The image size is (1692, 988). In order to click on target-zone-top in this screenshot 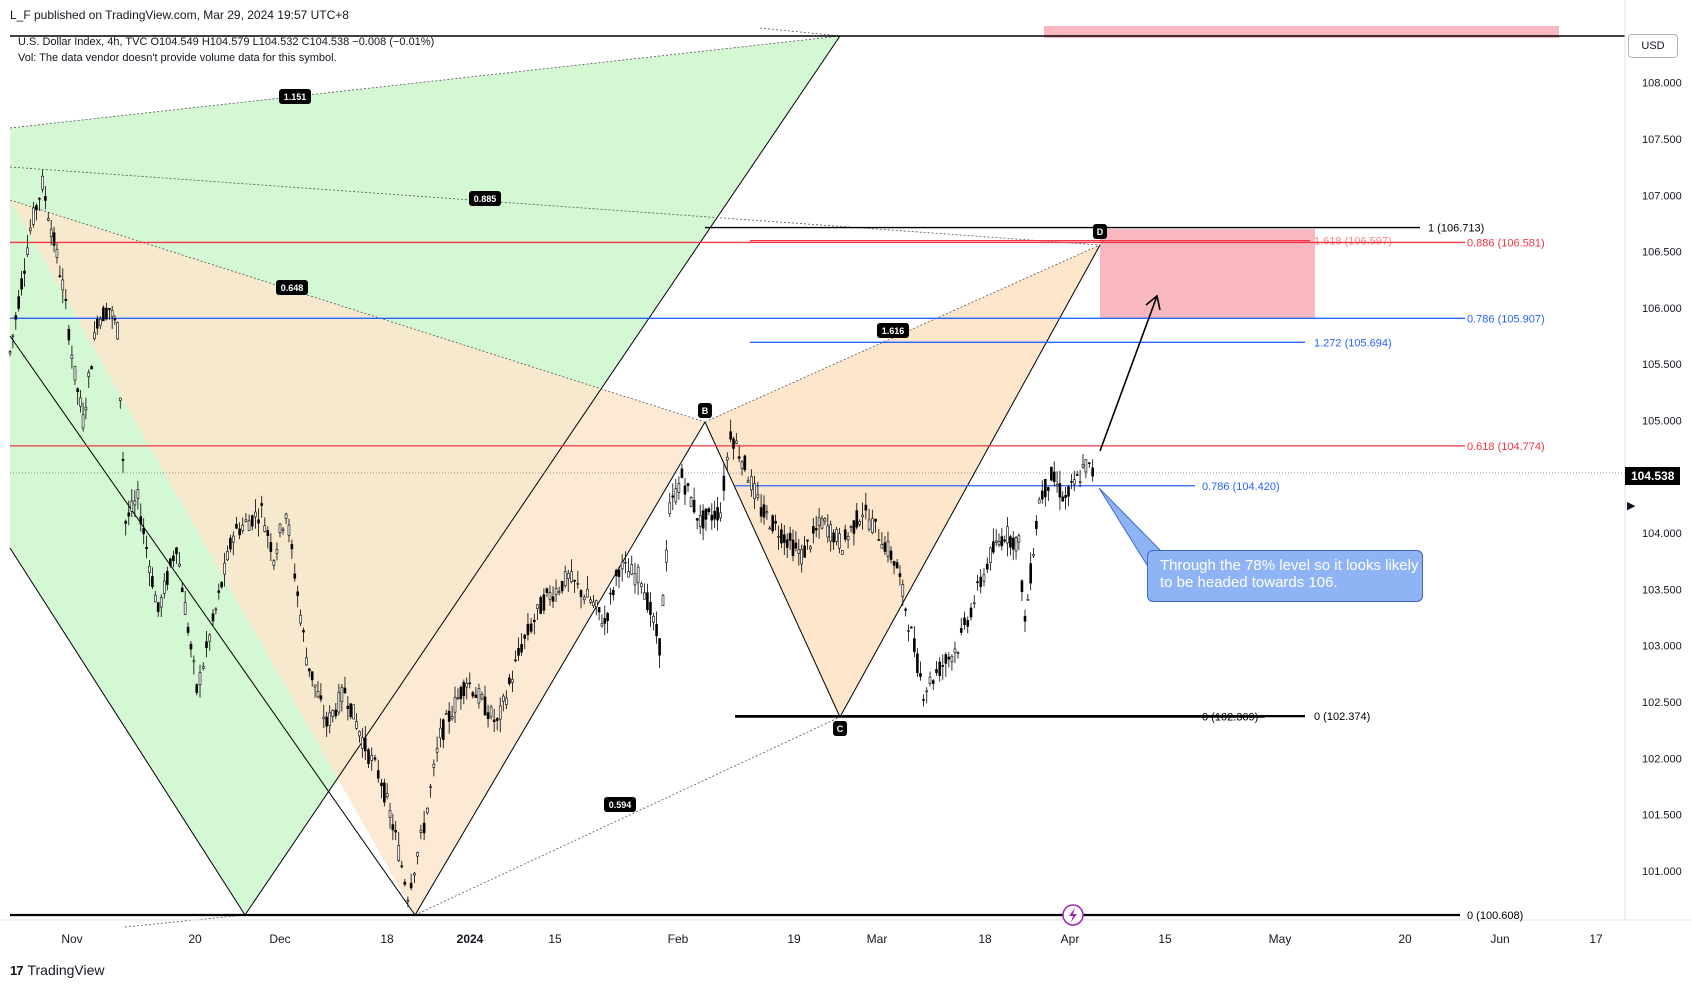, I will do `click(1301, 32)`.